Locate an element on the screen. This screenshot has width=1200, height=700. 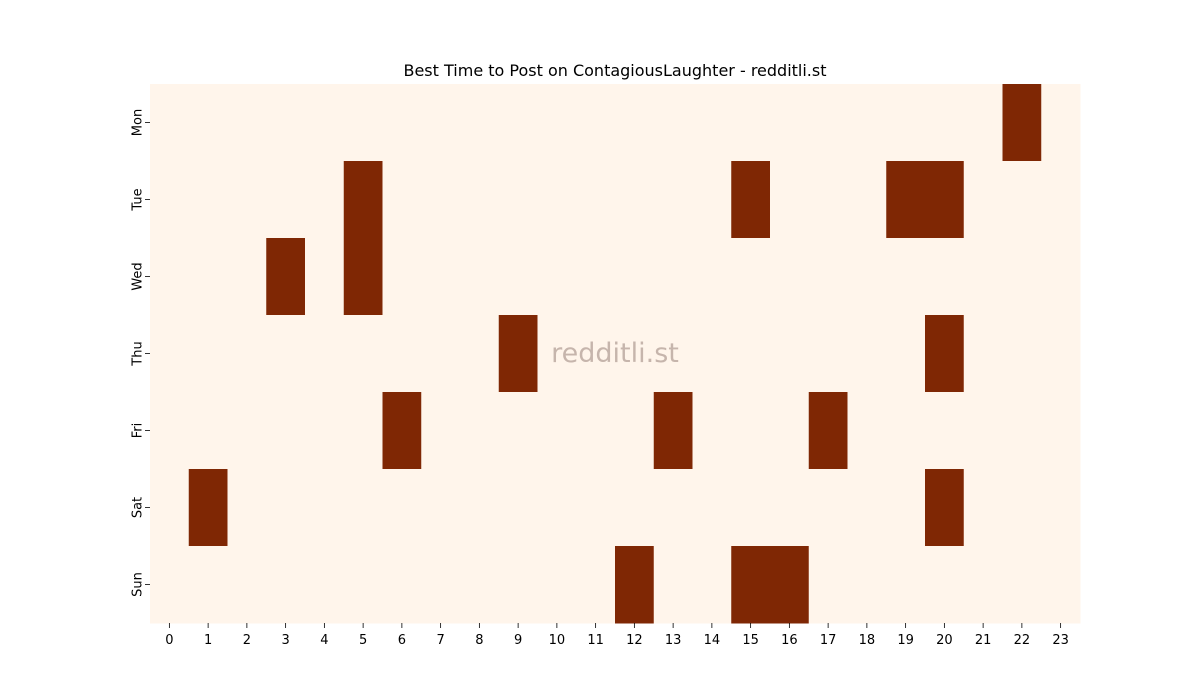
x-tick-label: 12 is located at coordinates (634, 640).